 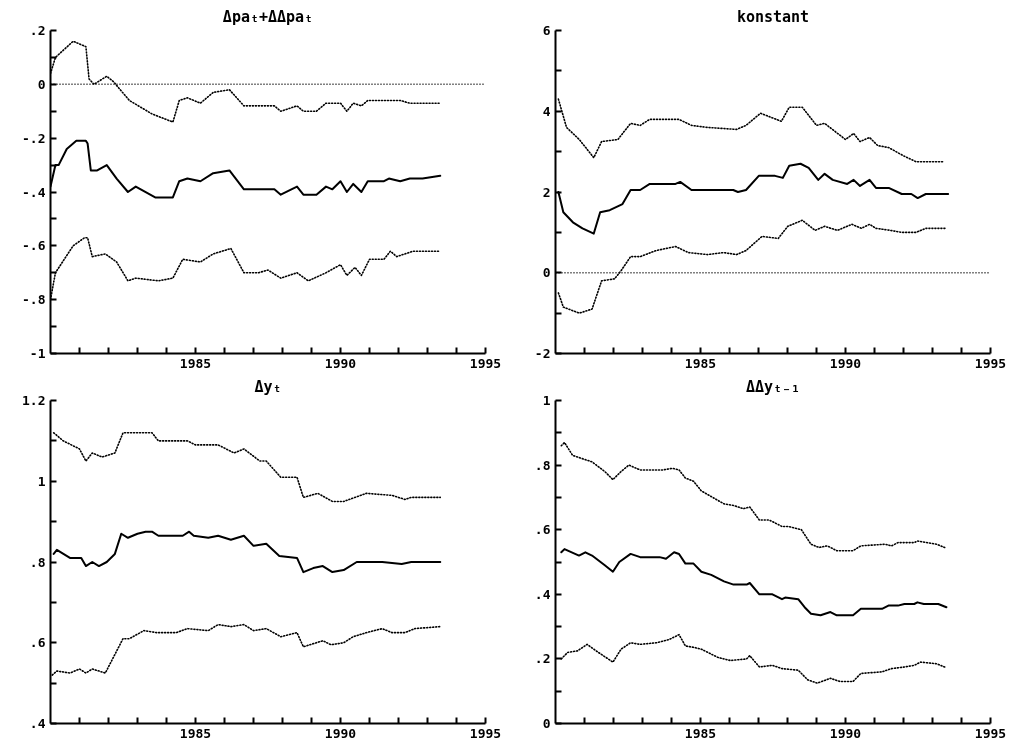 What do you see at coordinates (34, 300) in the screenshot?
I see `y-tick-label: -.8` at bounding box center [34, 300].